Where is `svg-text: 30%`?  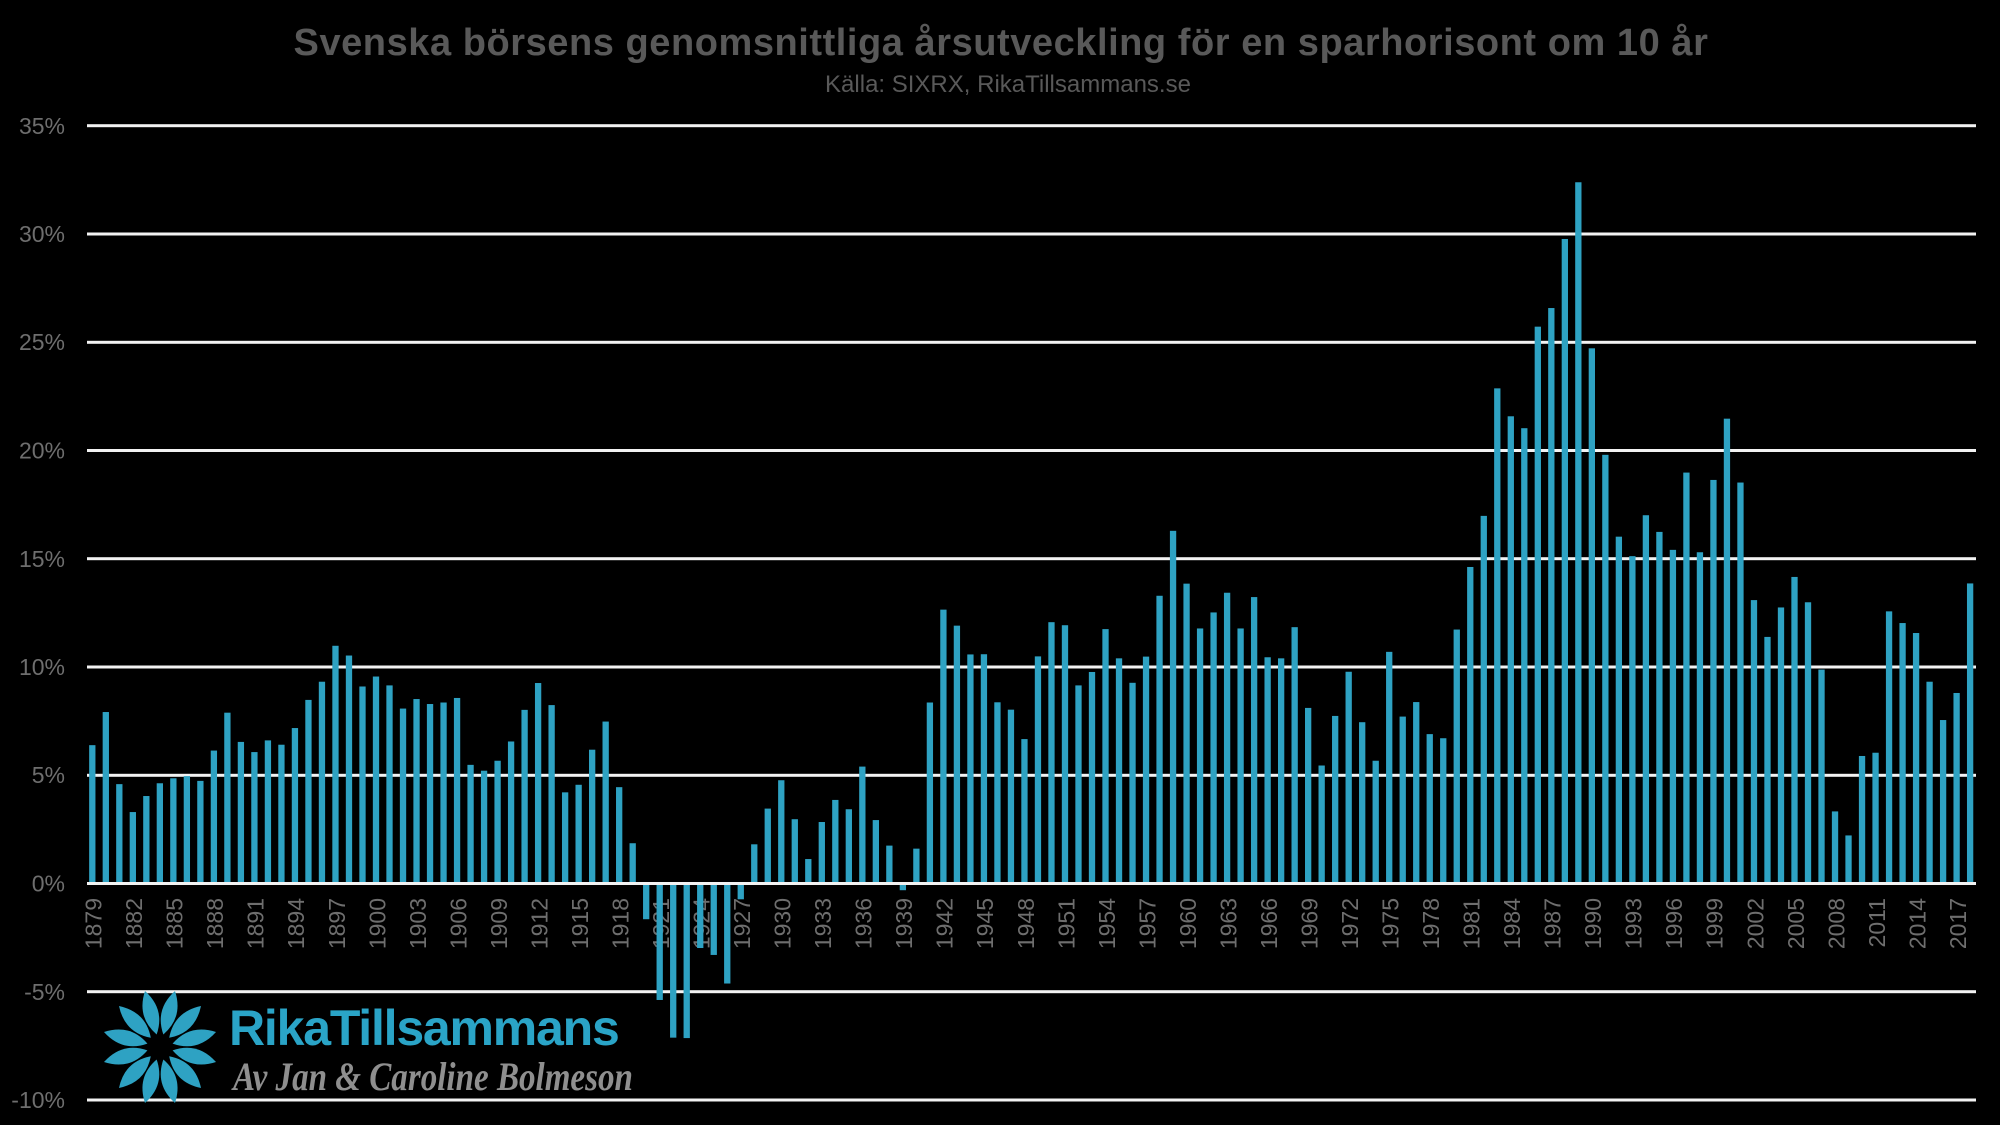
svg-text: 30% is located at coordinates (42, 234).